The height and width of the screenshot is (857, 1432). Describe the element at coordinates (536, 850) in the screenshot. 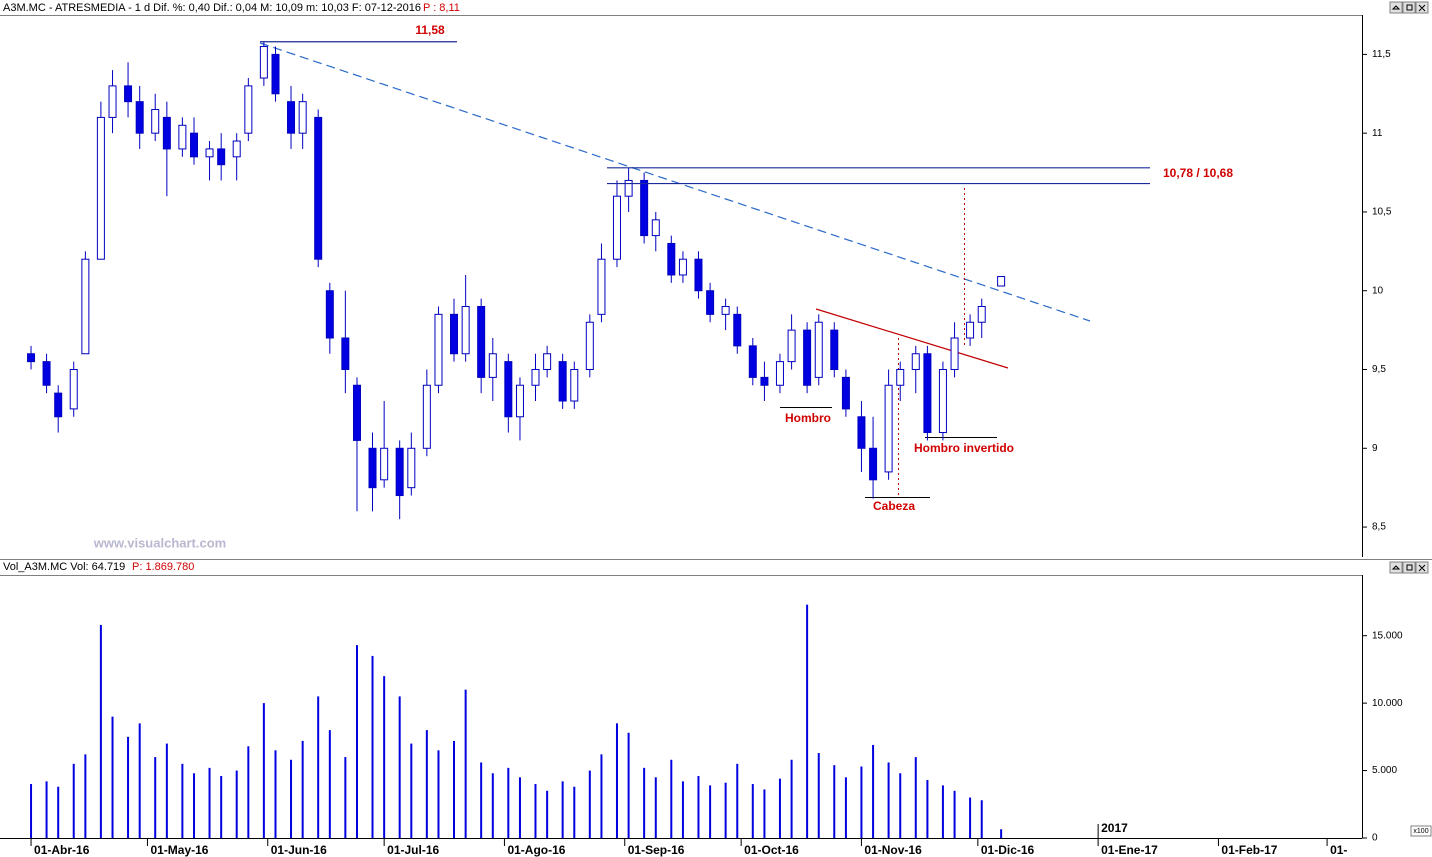

I see `x-tick-label: 01-Ago-16` at that location.